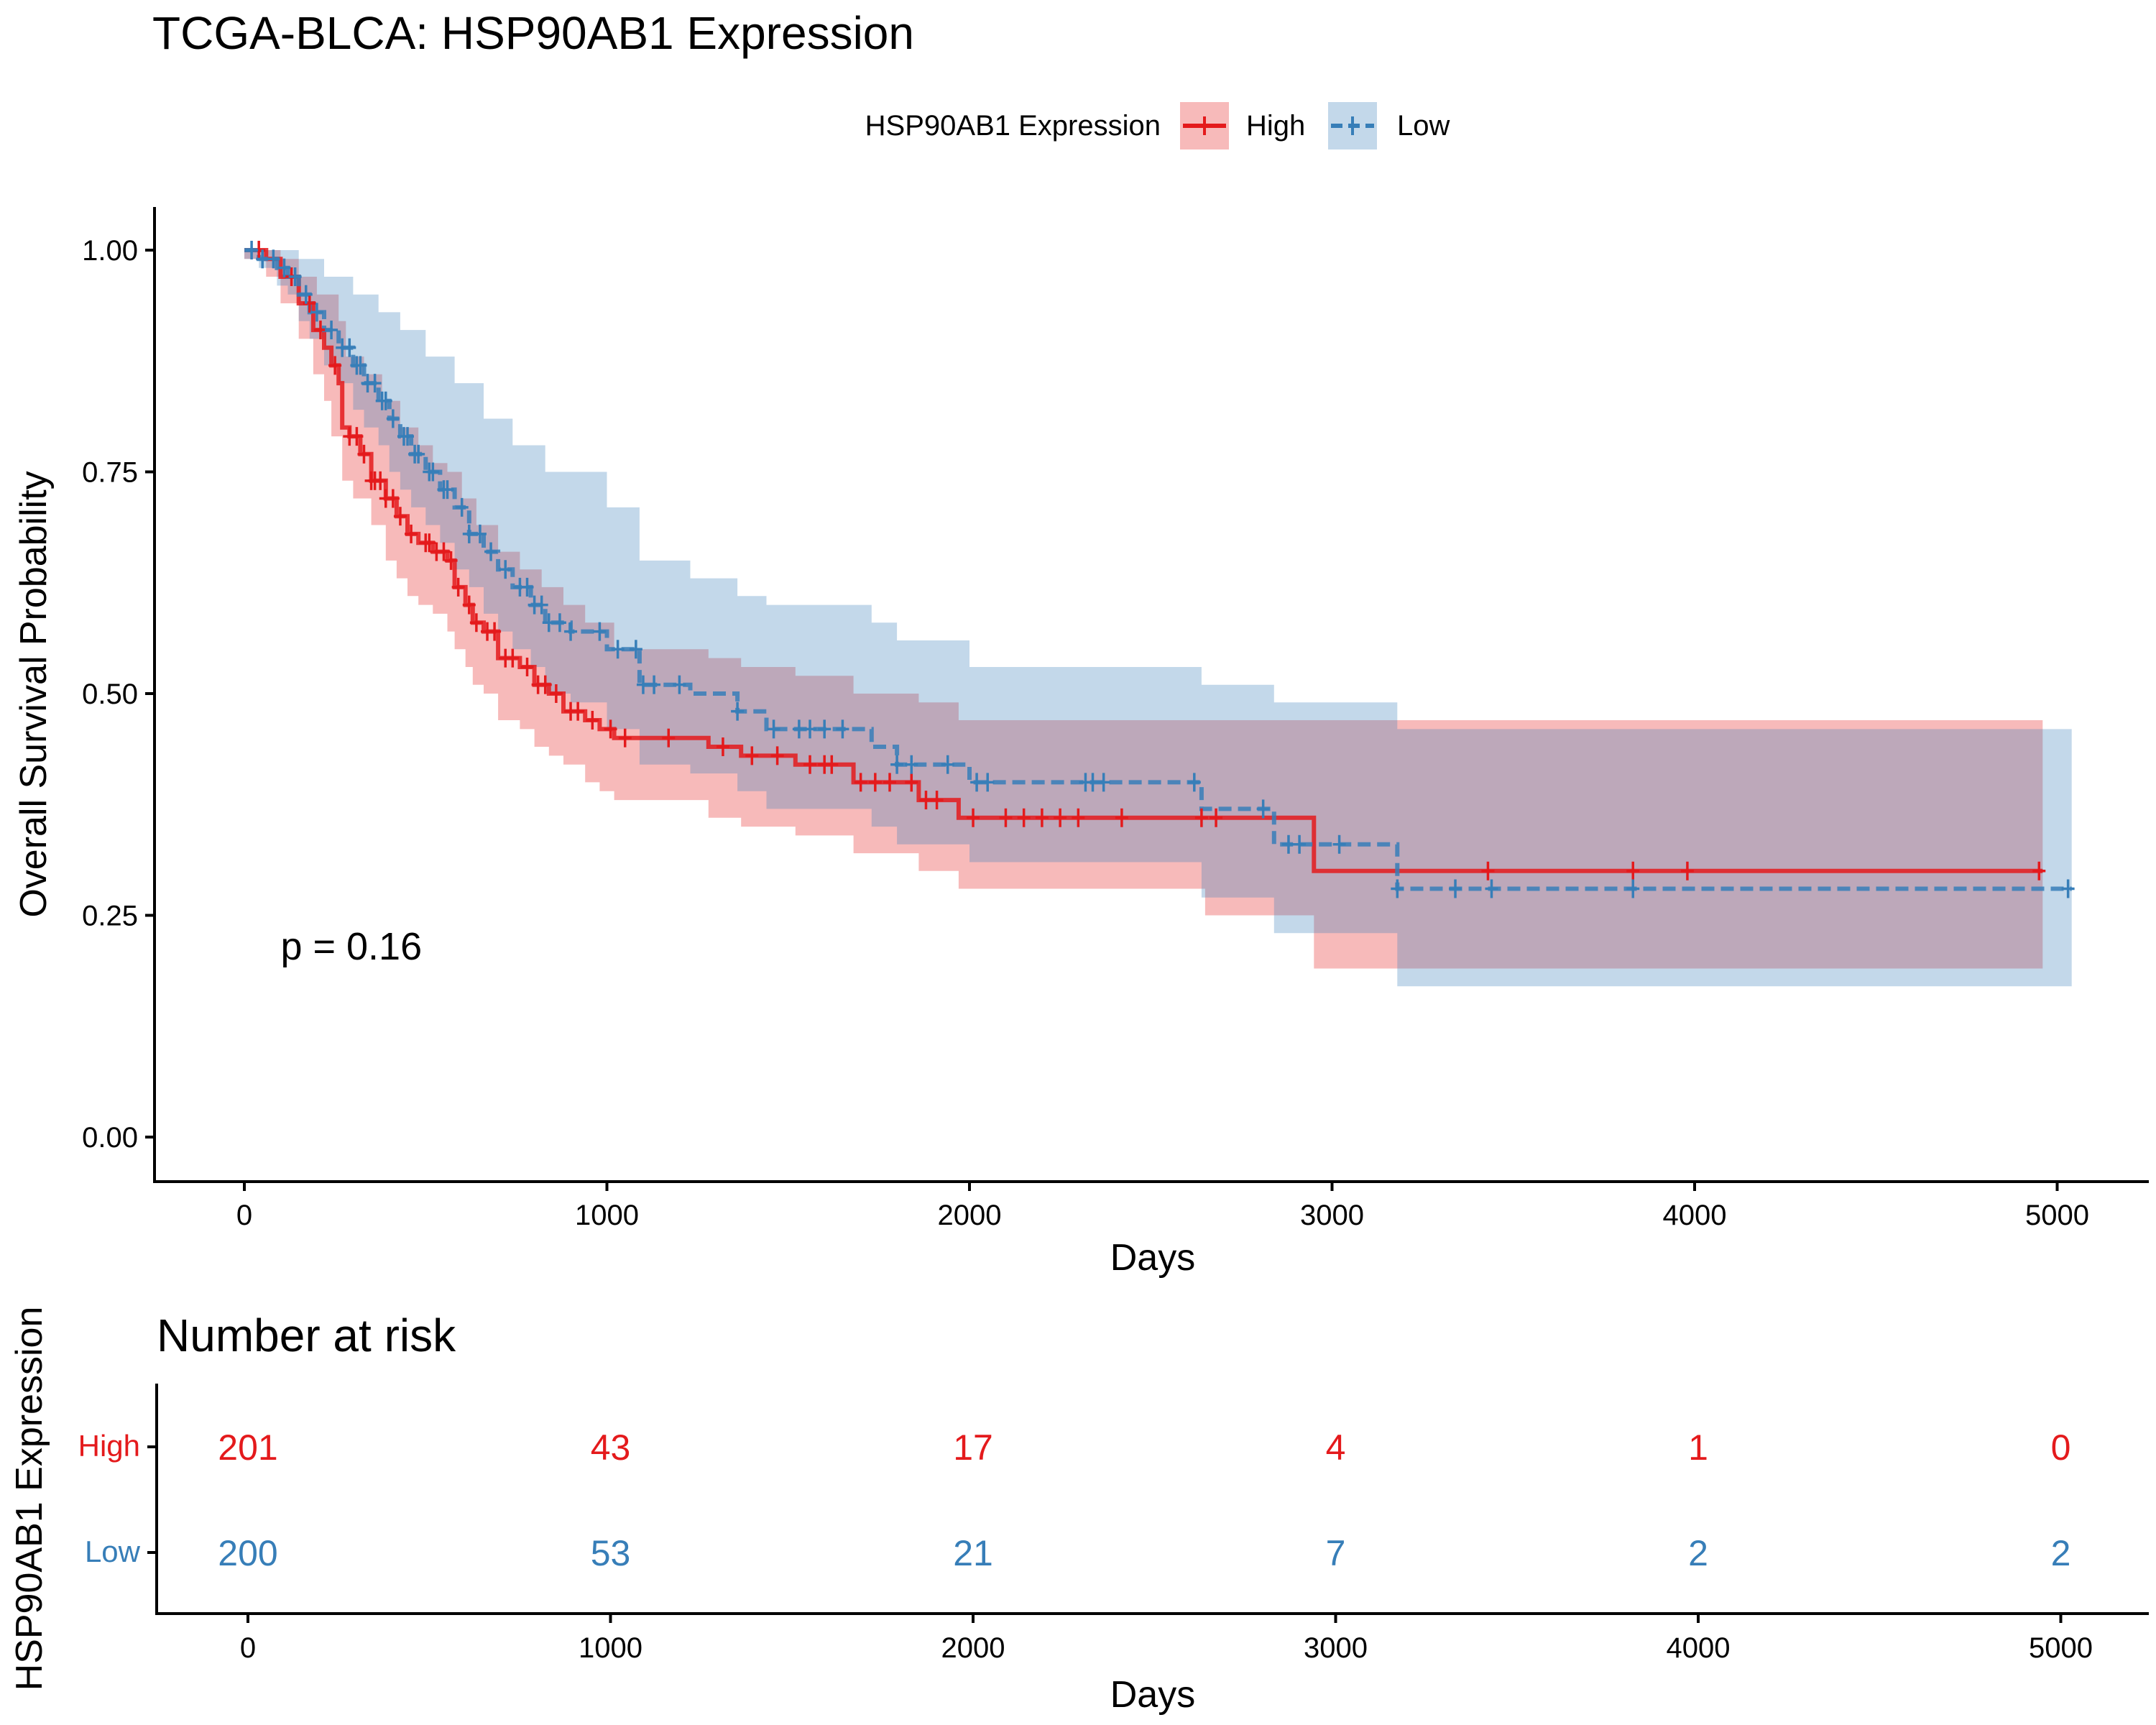 The image size is (2156, 1725). Describe the element at coordinates (1336, 1648) in the screenshot. I see `risk-x-tick-label: 3000` at that location.